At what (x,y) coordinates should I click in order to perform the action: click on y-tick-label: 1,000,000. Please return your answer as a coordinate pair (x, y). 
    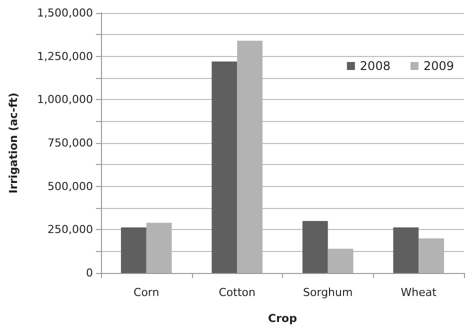
    Looking at the image, I should click on (65, 99).